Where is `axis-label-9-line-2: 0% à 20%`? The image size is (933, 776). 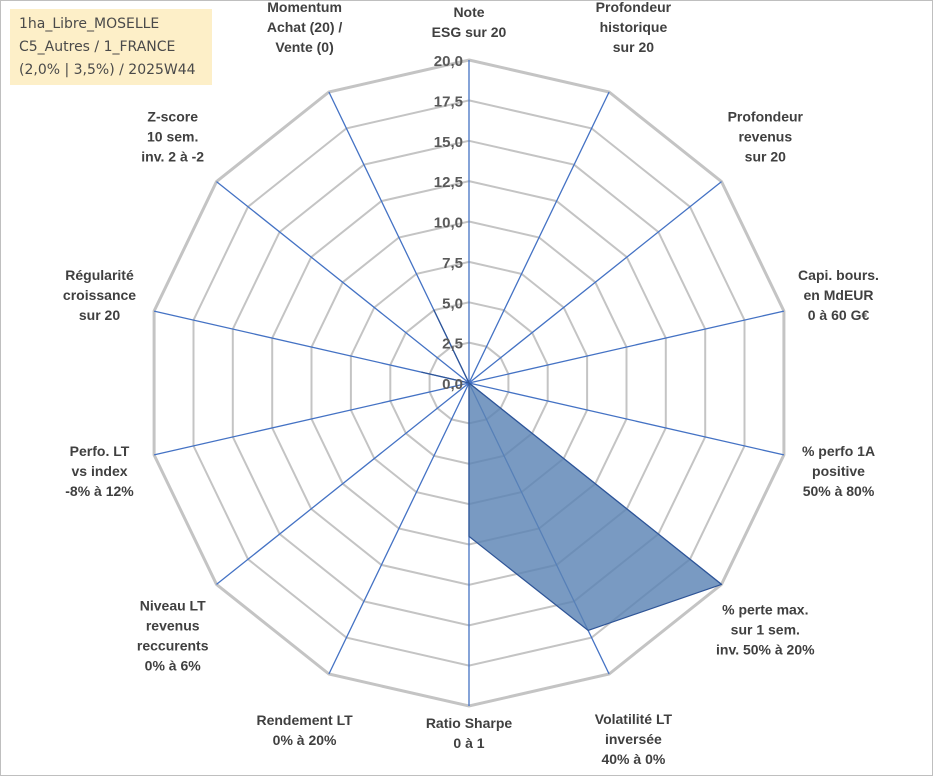
axis-label-9-line-2: 0% à 20% is located at coordinates (305, 740).